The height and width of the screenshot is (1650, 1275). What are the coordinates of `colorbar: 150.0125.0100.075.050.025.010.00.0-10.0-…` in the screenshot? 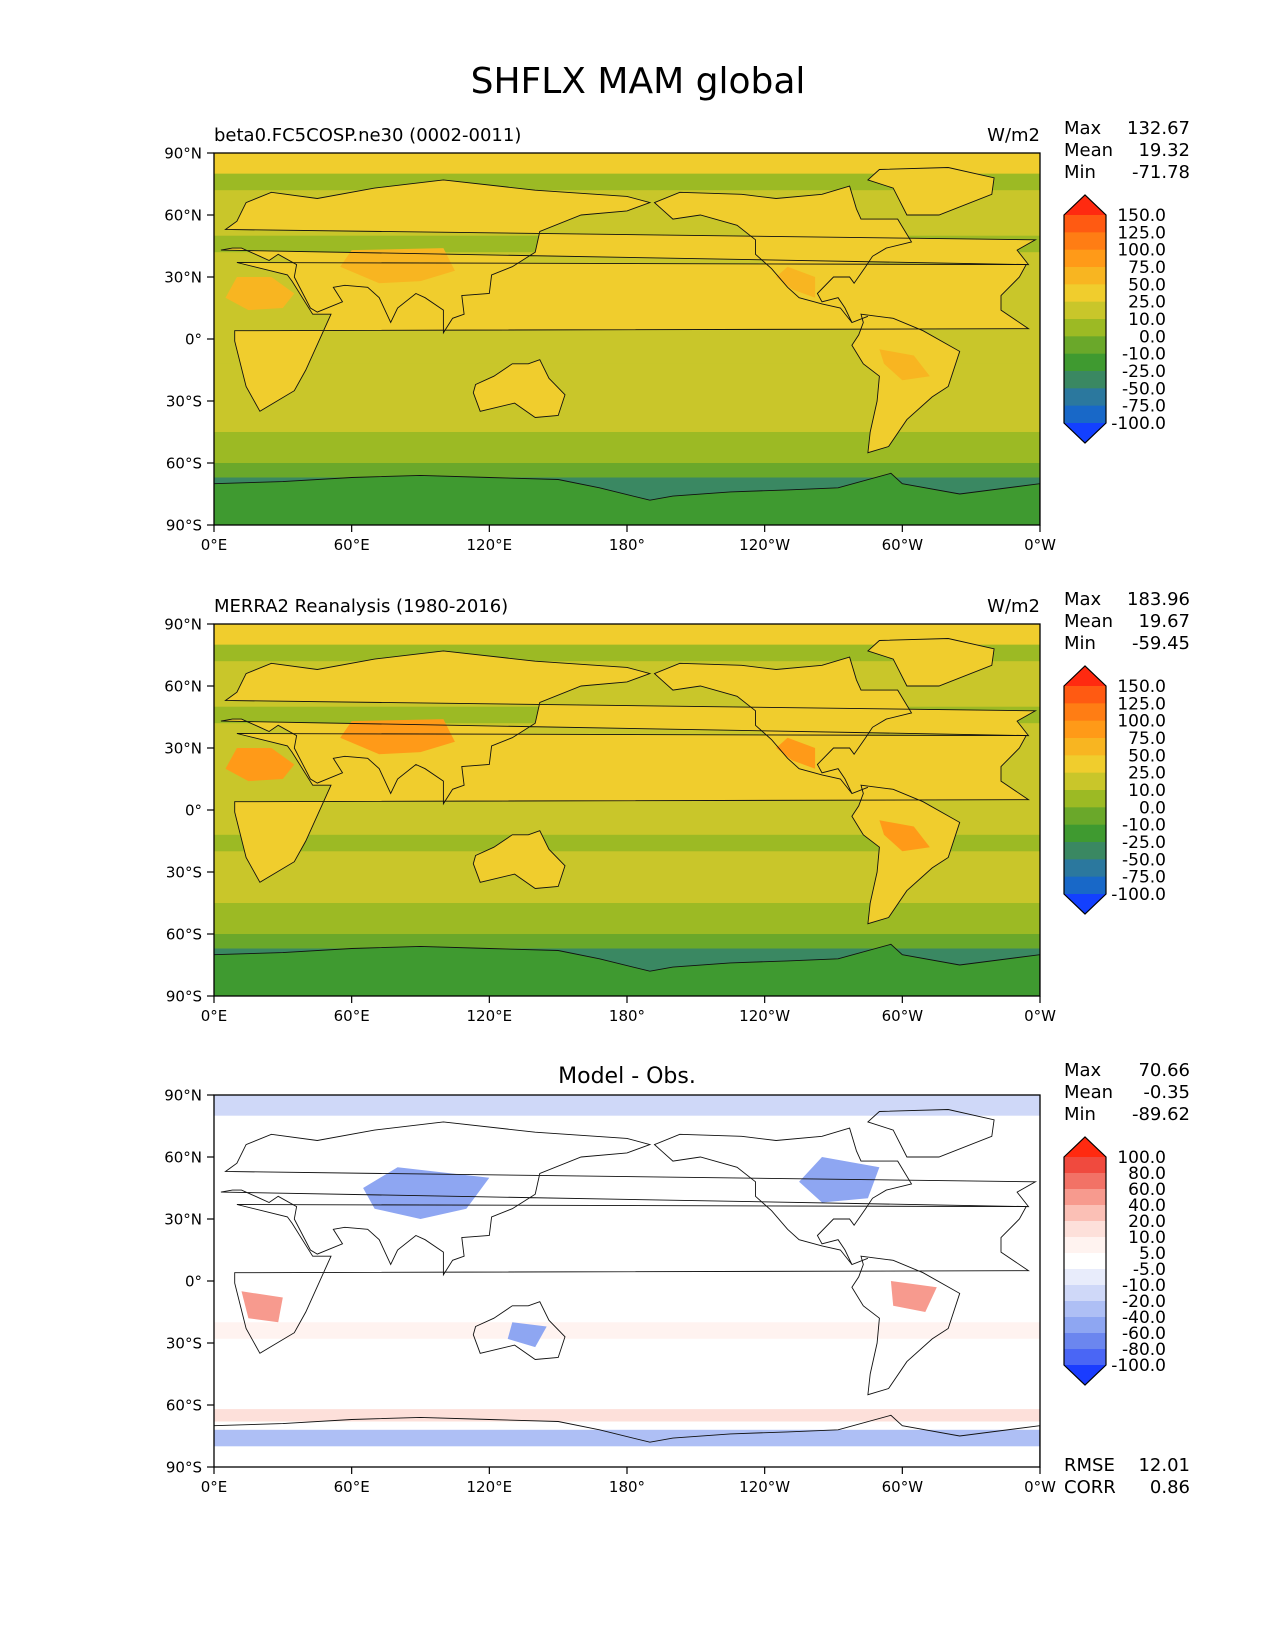 It's located at (1114, 319).